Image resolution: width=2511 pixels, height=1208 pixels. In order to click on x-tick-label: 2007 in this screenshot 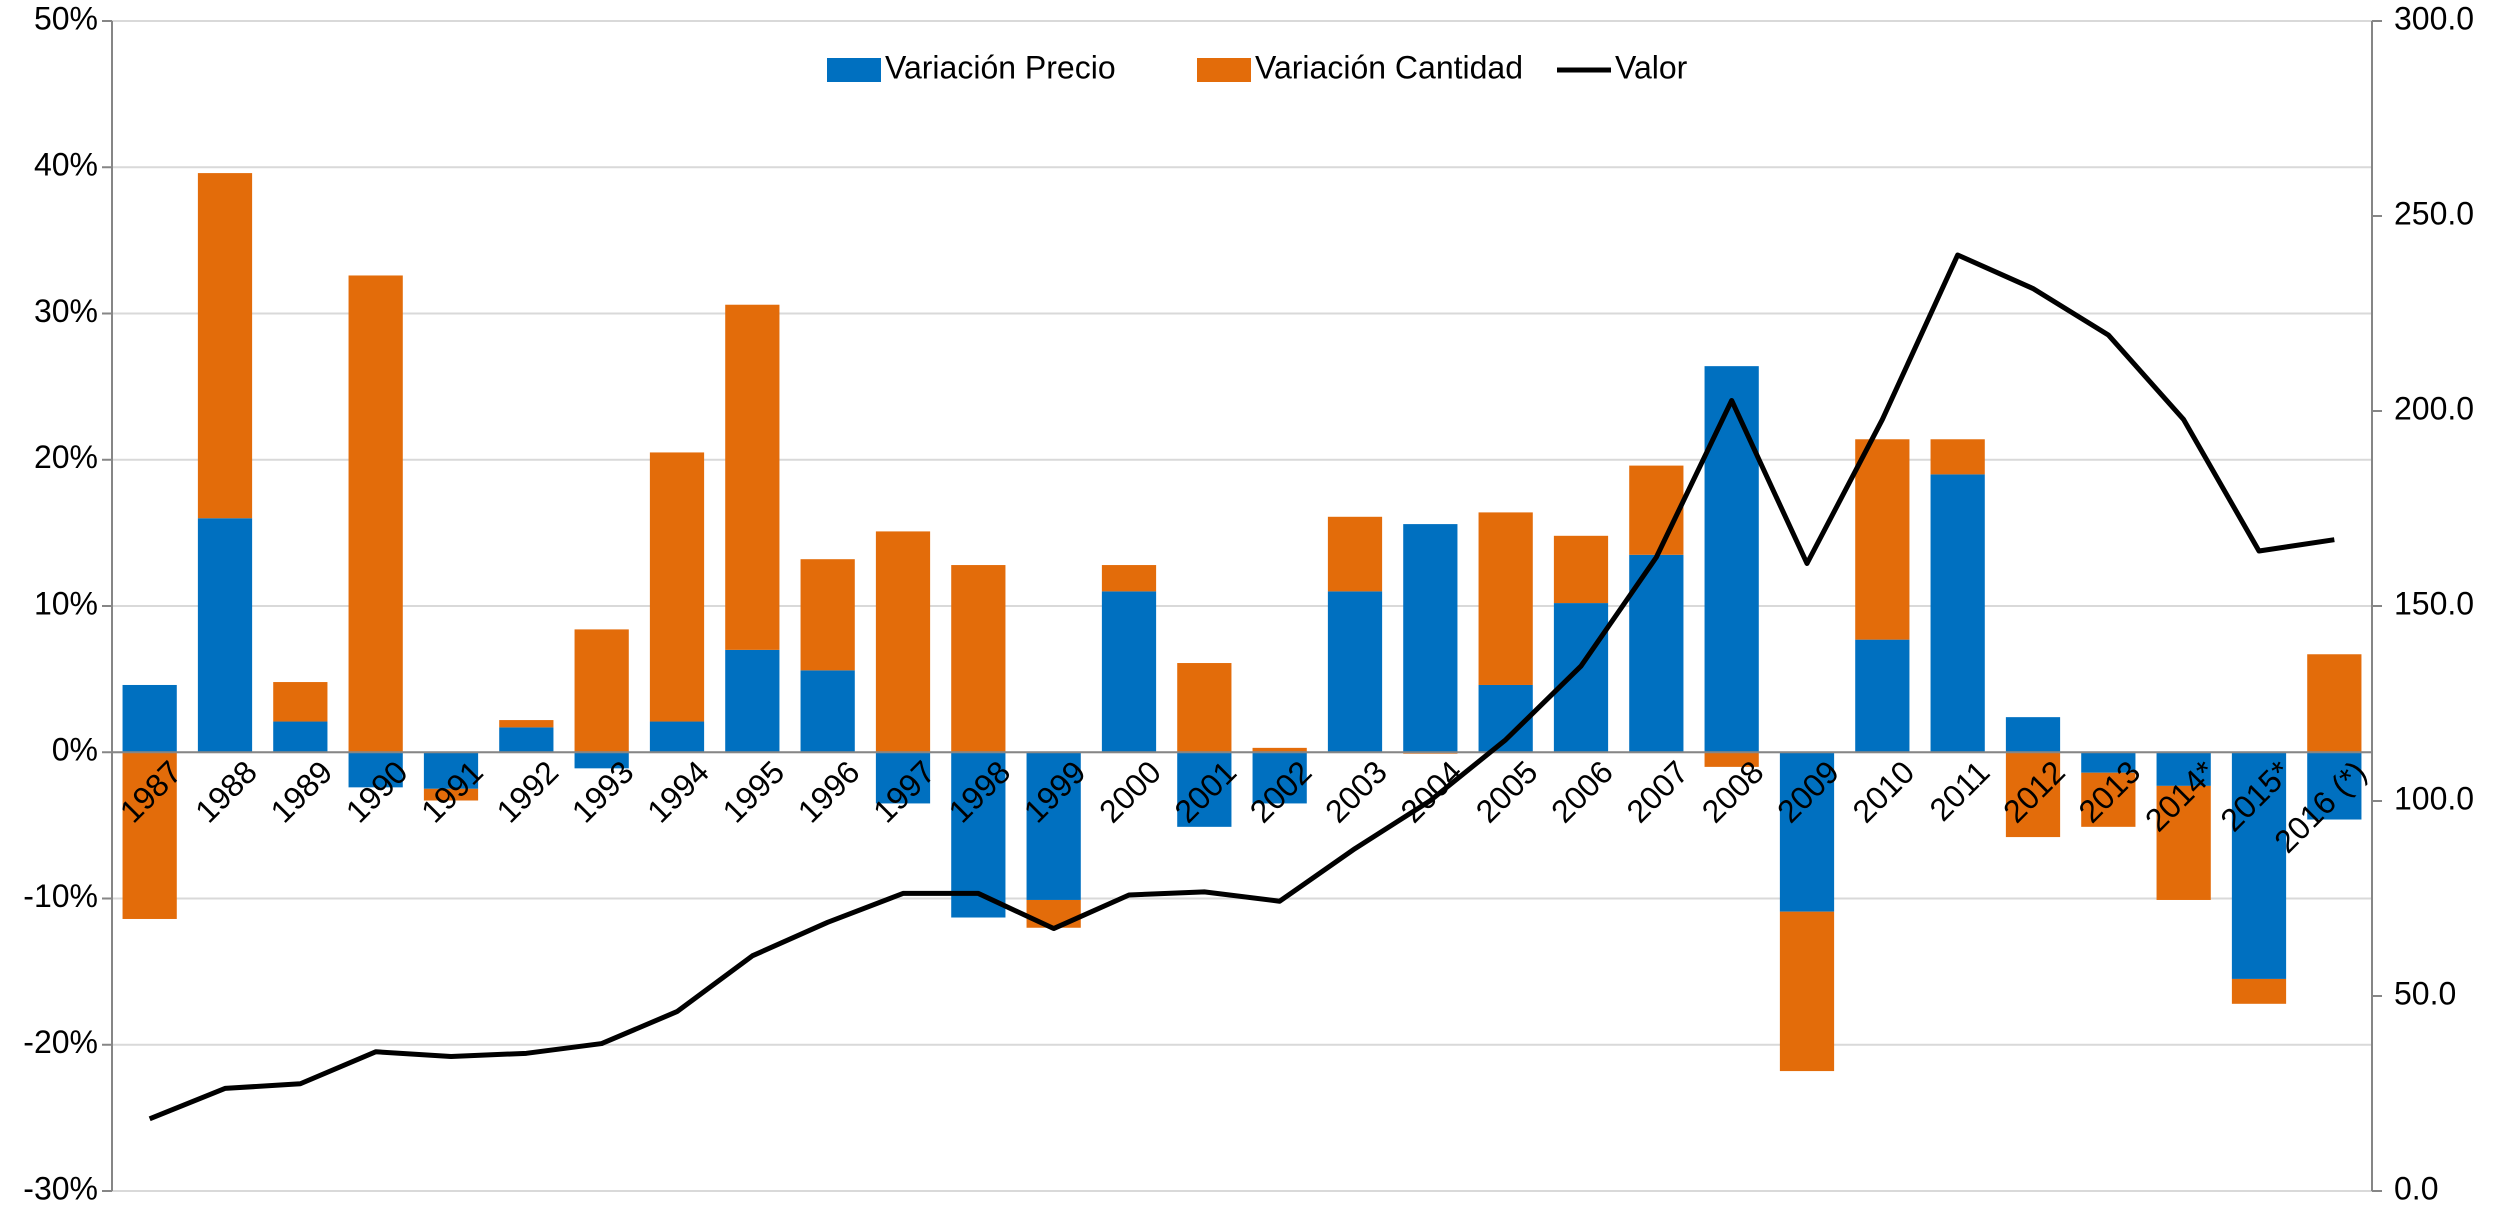, I will do `click(1657, 792)`.